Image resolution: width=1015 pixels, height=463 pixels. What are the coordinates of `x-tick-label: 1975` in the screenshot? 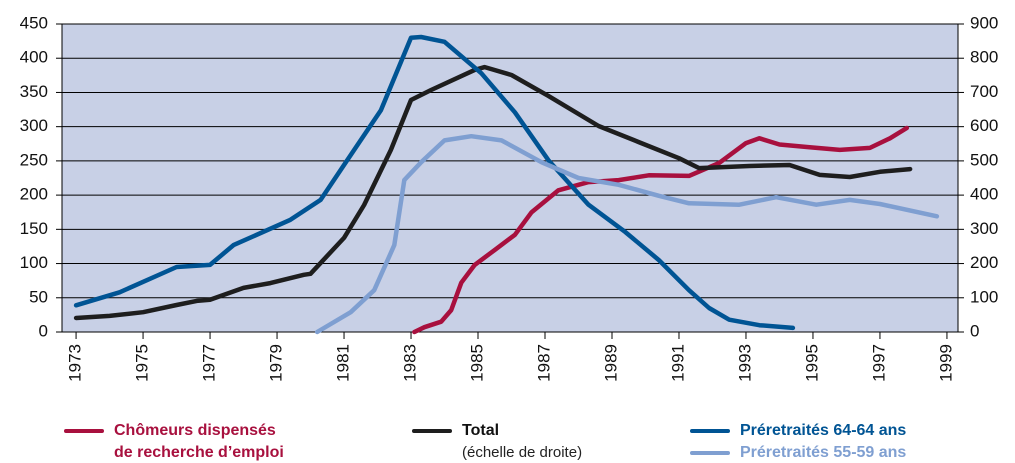 It's located at (142, 363).